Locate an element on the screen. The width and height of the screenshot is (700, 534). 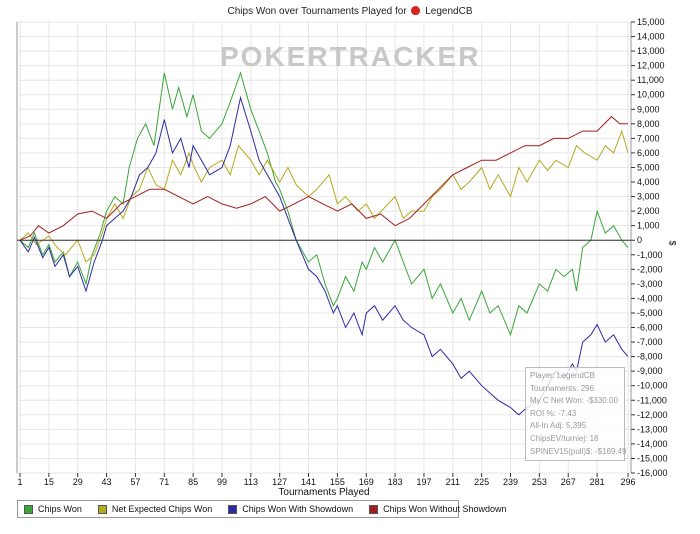
x-tick-label: 127 is located at coordinates (279, 482).